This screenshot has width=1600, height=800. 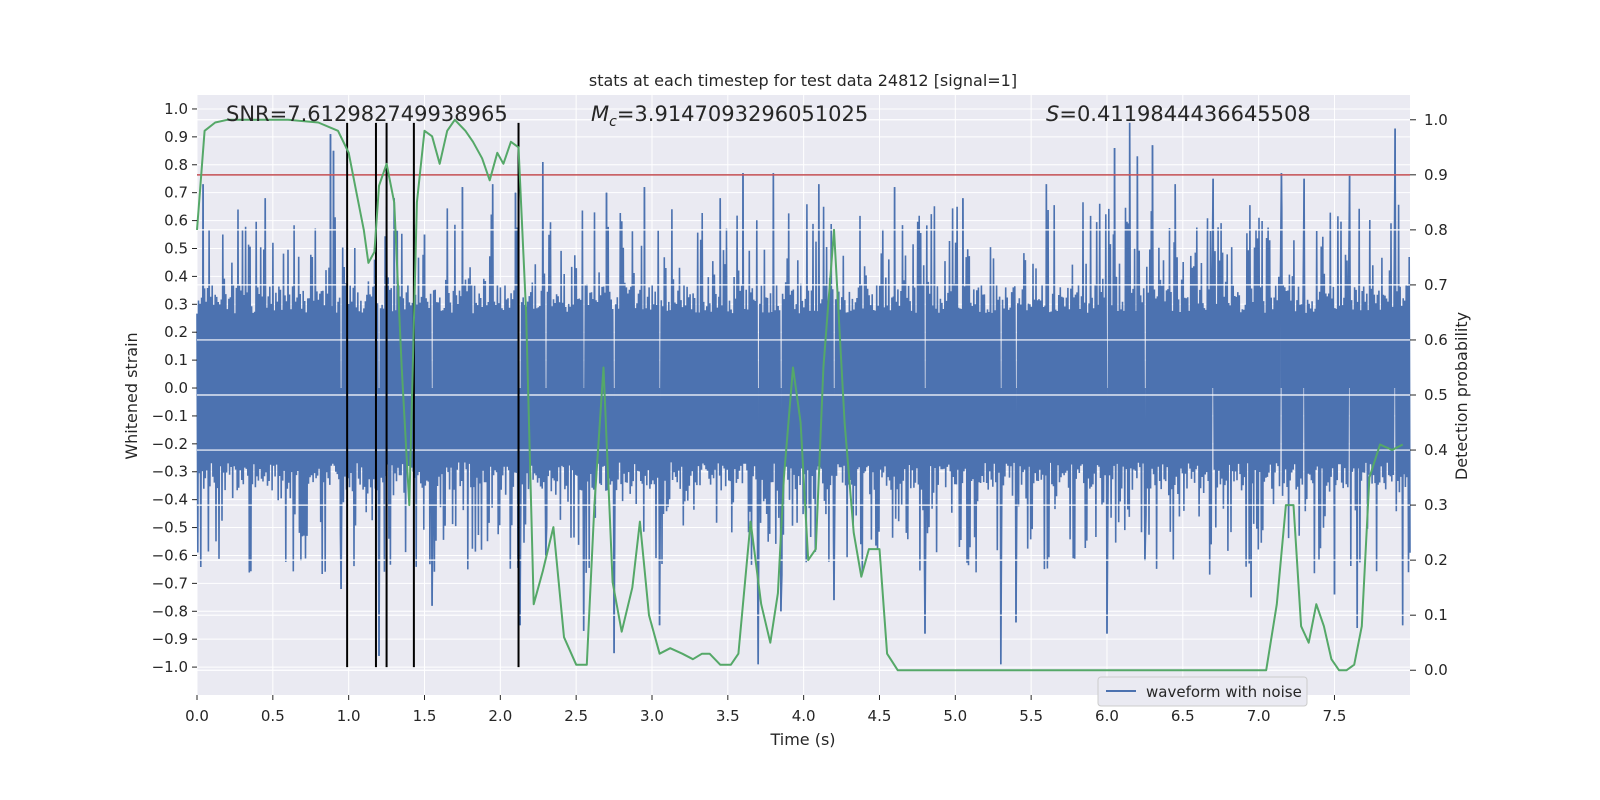 What do you see at coordinates (176, 248) in the screenshot?
I see `y-tick-label: 0.5` at bounding box center [176, 248].